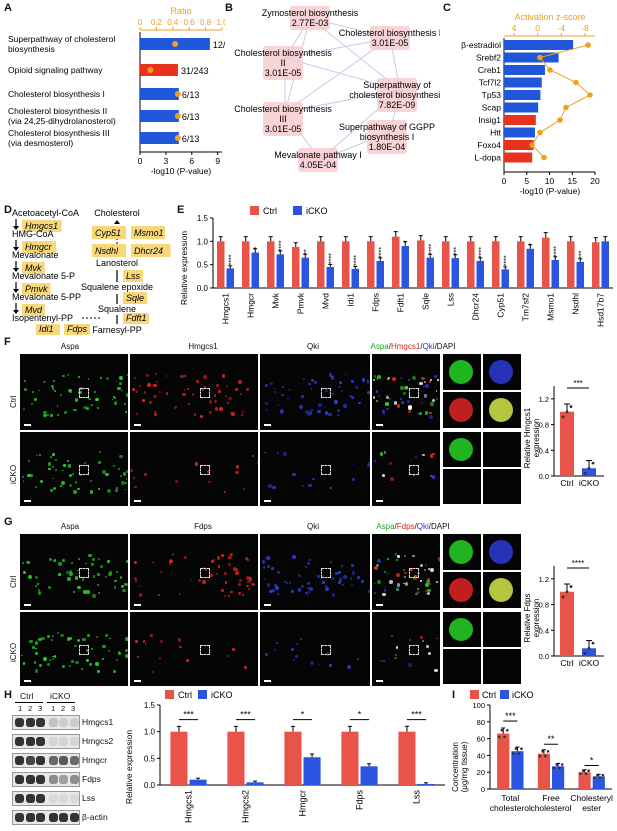 The height and width of the screenshot is (831, 617). I want to click on panel-c-top-axis-label: Activation z-score, so click(549, 17).